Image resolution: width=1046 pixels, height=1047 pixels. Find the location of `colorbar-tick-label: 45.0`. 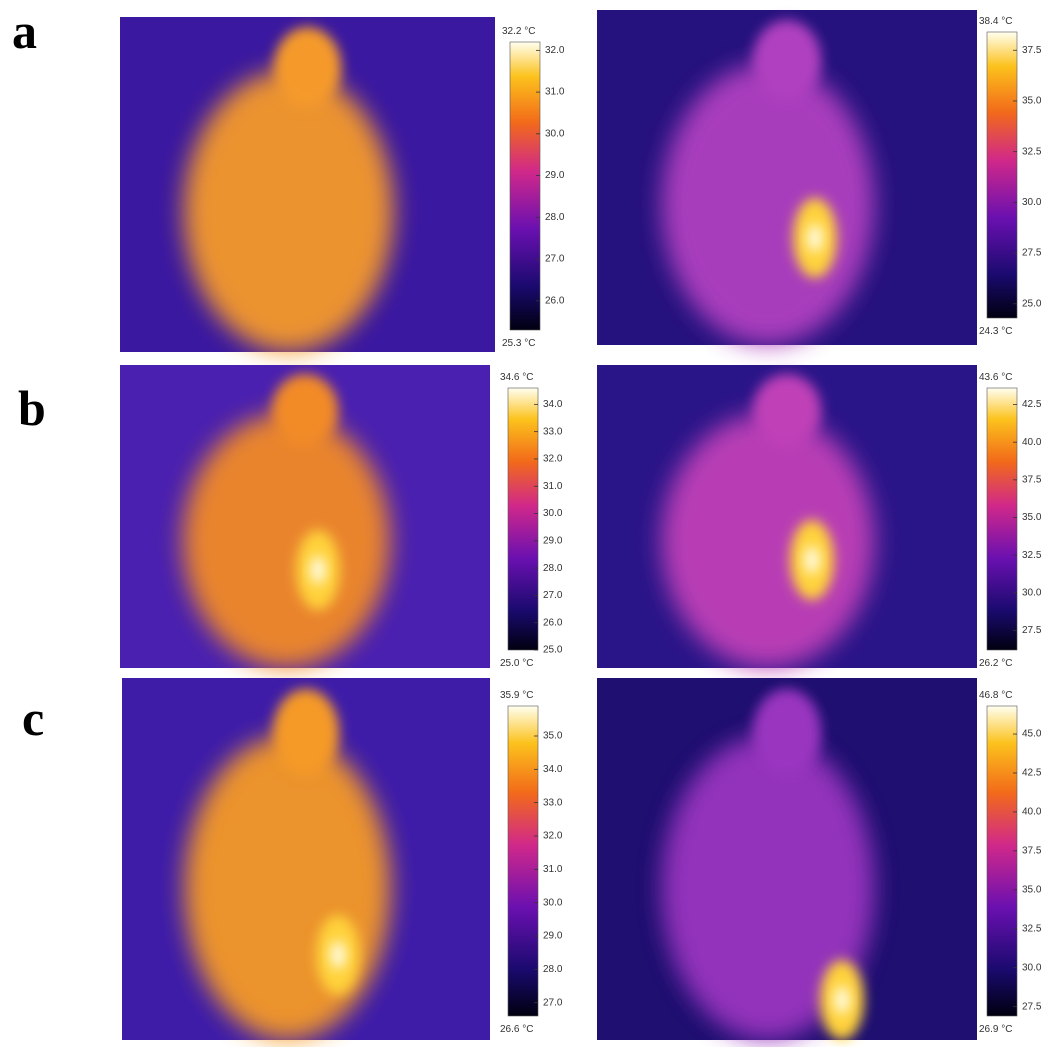

colorbar-tick-label: 45.0 is located at coordinates (1032, 734).